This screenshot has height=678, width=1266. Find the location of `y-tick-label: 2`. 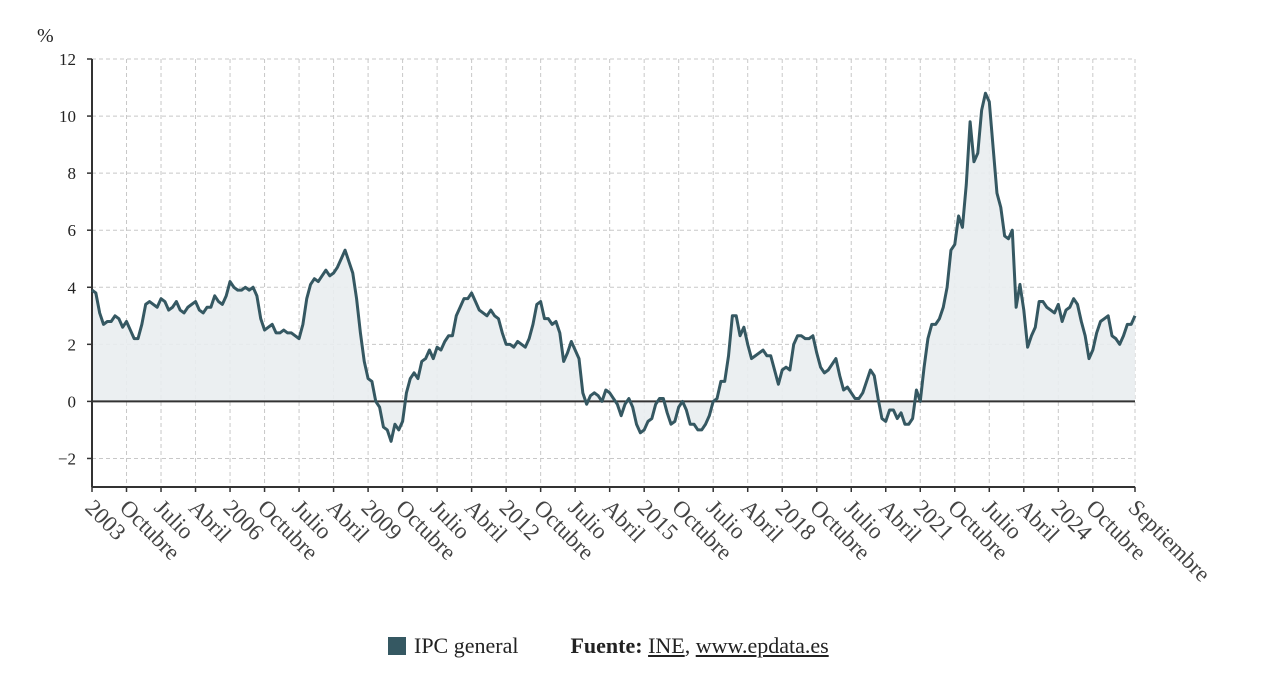

y-tick-label: 2 is located at coordinates (72, 344).